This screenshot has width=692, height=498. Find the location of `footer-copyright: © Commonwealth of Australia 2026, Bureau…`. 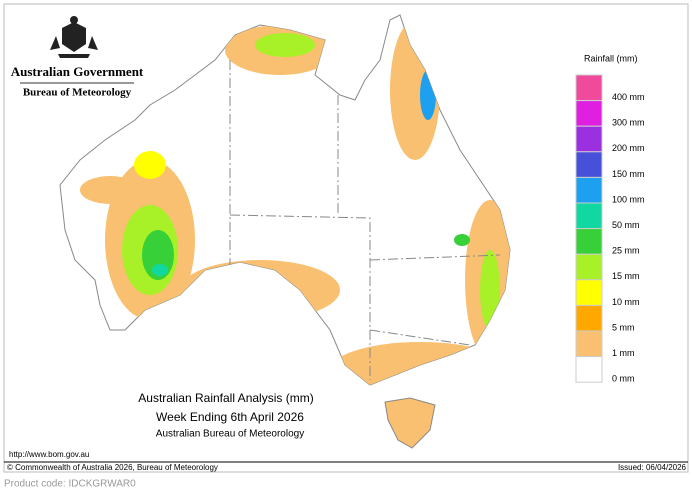

footer-copyright: © Commonwealth of Australia 2026, Bureau… is located at coordinates (112, 467).